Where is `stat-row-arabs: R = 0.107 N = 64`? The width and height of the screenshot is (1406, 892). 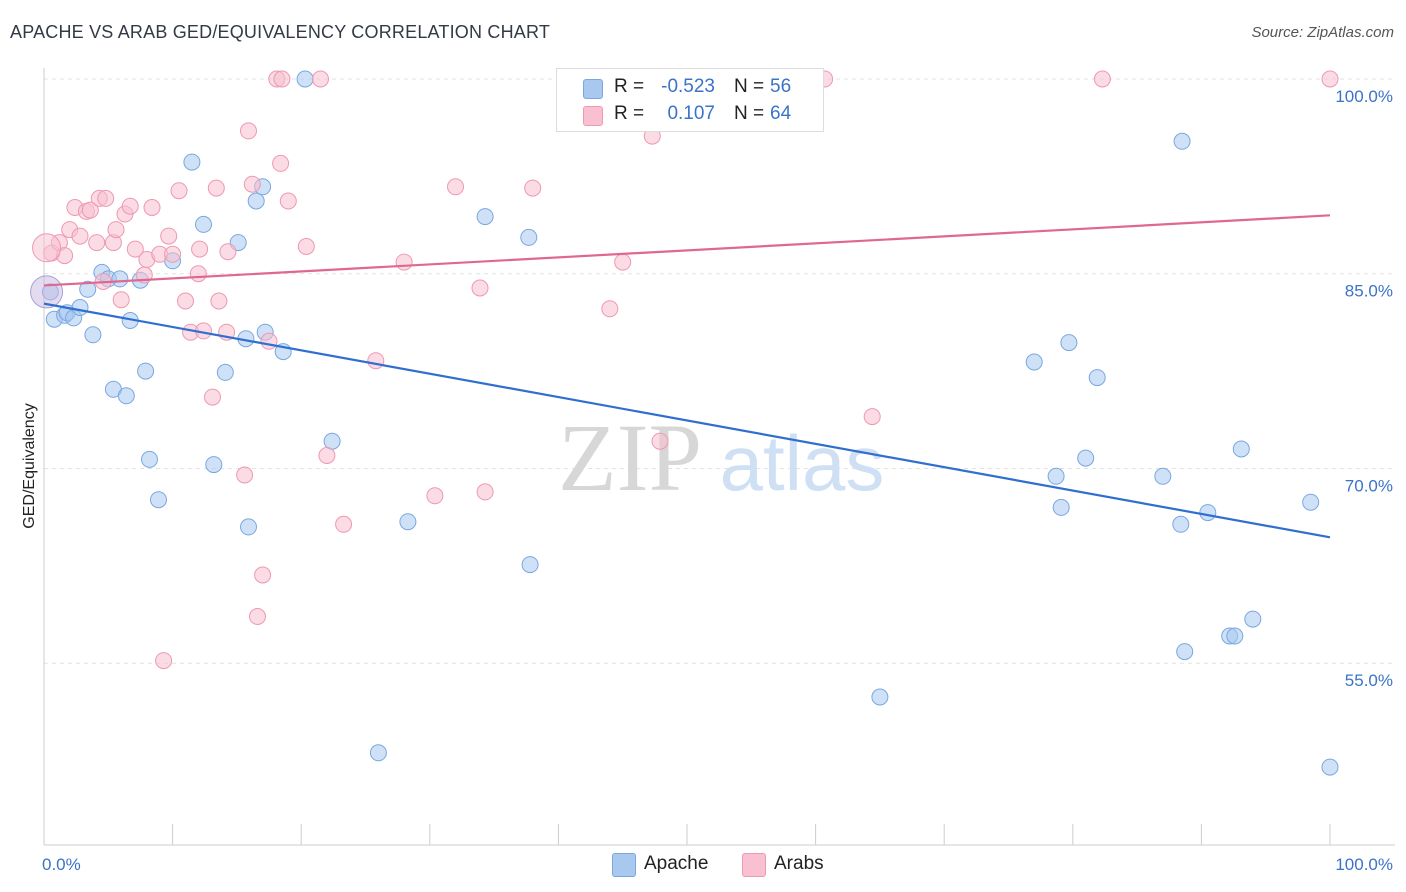 stat-row-arabs: R = 0.107 N = 64 is located at coordinates (690, 115).